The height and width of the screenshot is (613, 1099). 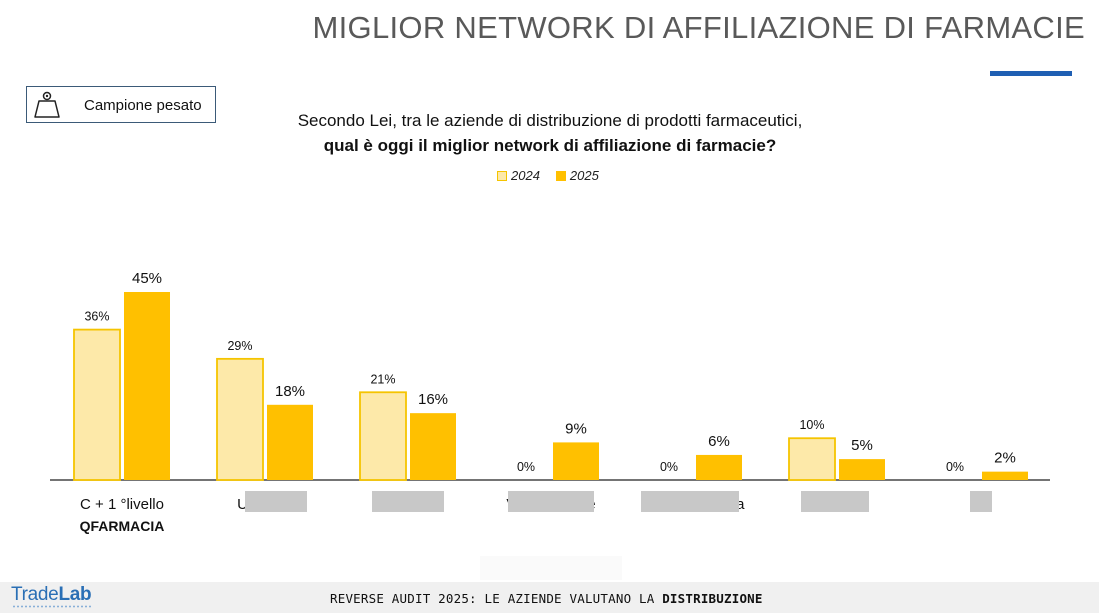 I want to click on faint-placeholder-box, so click(x=551, y=568).